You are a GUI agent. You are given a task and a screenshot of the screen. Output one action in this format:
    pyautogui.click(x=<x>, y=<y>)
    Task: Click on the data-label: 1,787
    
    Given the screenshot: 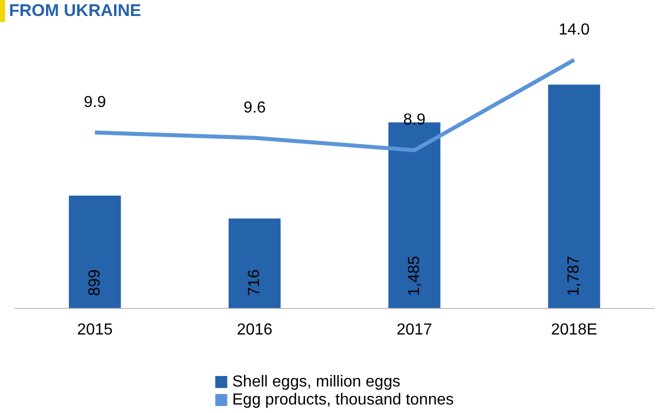 What is the action you would take?
    pyautogui.click(x=574, y=276)
    